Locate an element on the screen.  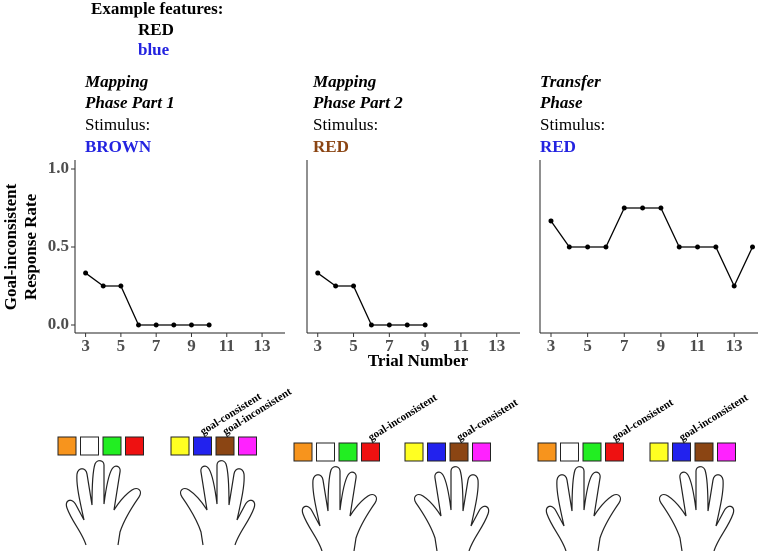
y-tick-label: 0.0 is located at coordinates (58, 323).